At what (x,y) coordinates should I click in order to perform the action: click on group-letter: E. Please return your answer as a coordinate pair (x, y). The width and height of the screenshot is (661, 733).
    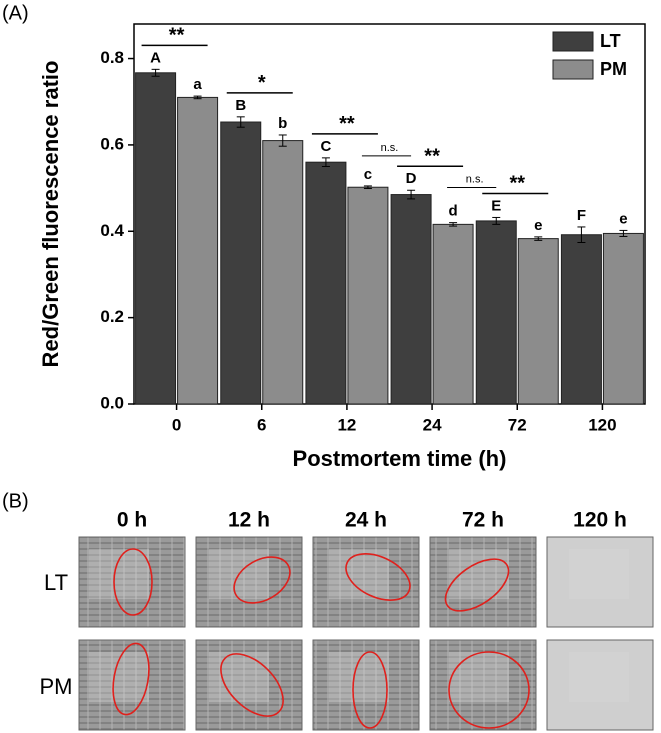
    Looking at the image, I should click on (496, 205).